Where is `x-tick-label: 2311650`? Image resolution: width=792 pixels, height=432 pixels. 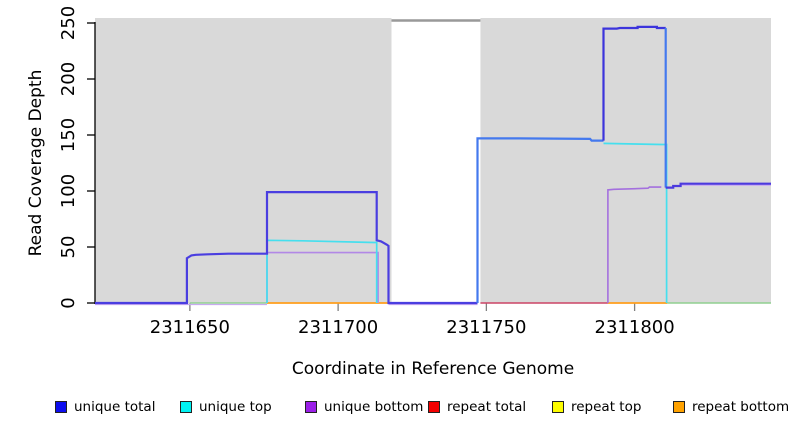
x-tick-label: 2311650 is located at coordinates (190, 327).